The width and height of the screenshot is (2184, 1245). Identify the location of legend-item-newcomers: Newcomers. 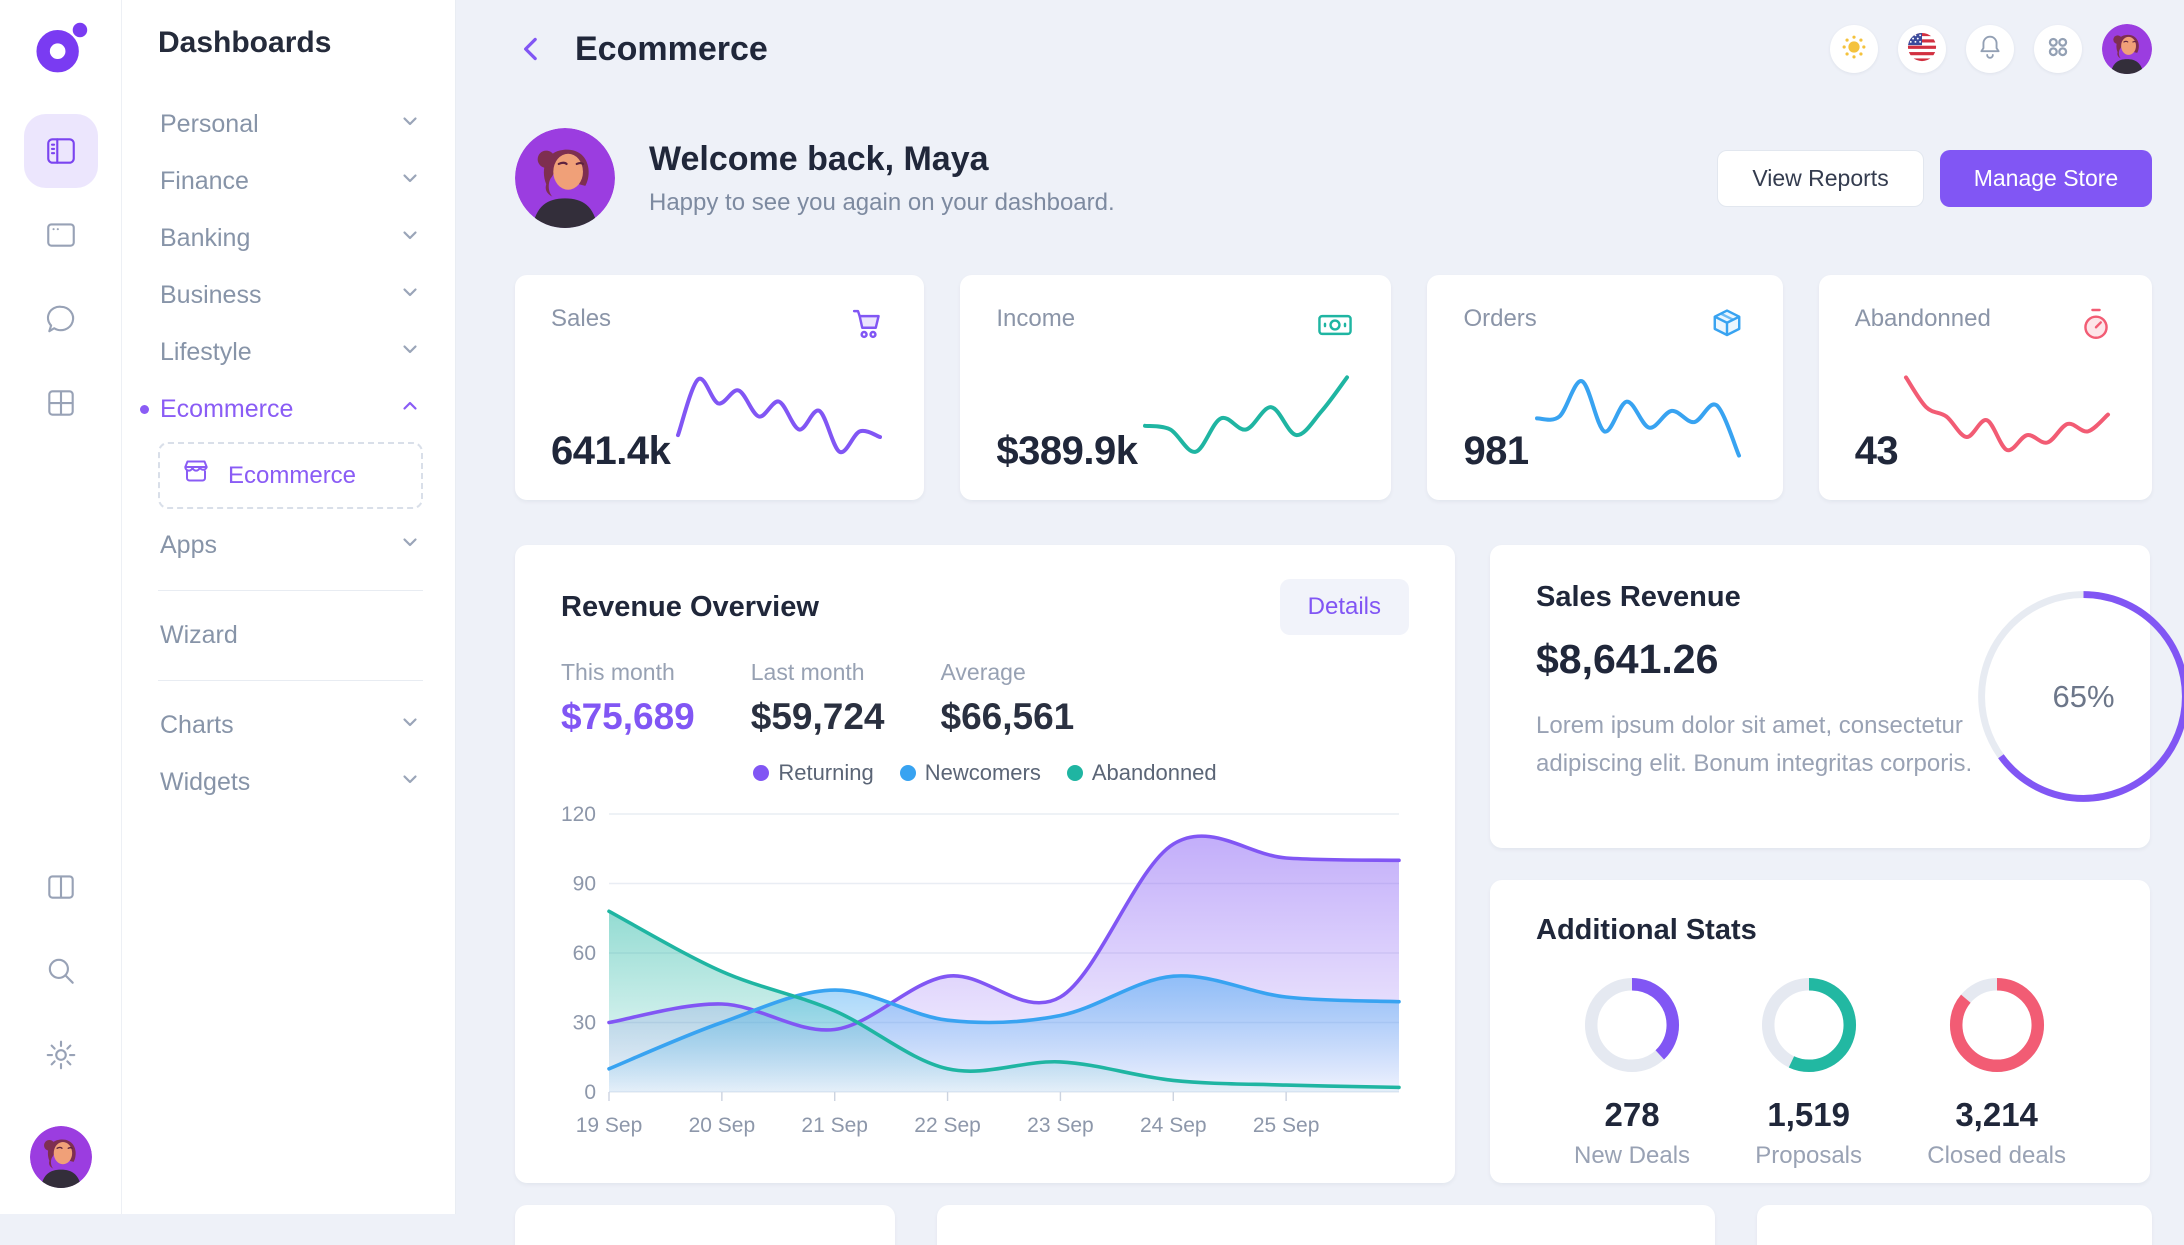
(970, 773).